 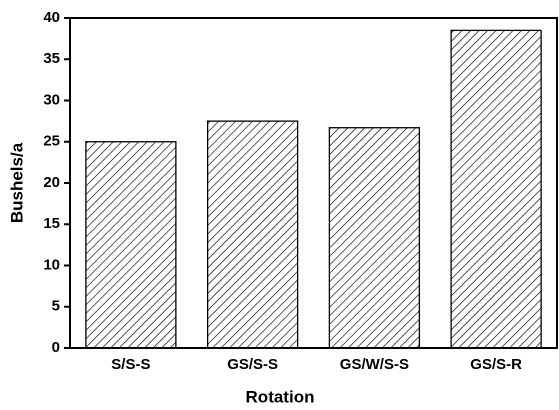 I want to click on y-axis-title: Bushels/a, so click(x=16, y=182).